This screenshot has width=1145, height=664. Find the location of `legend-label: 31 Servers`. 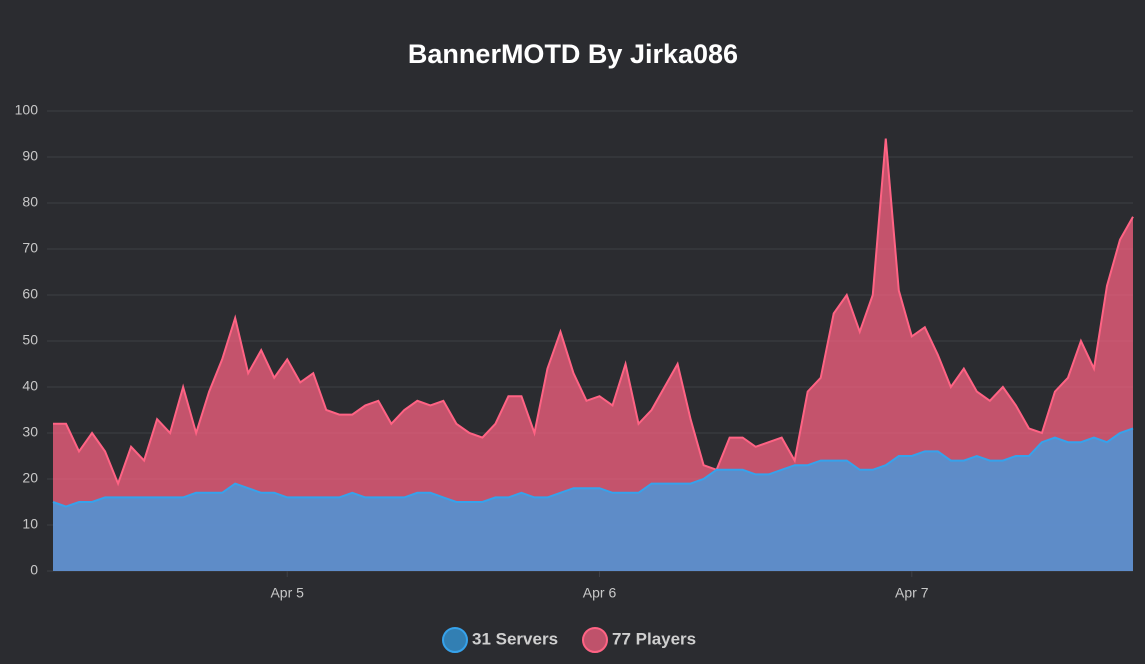

legend-label: 31 Servers is located at coordinates (515, 638).